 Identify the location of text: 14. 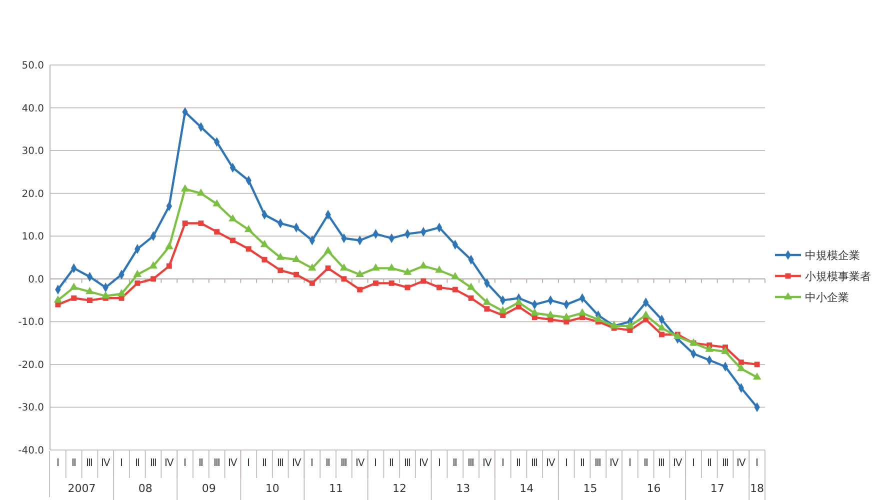
(527, 488).